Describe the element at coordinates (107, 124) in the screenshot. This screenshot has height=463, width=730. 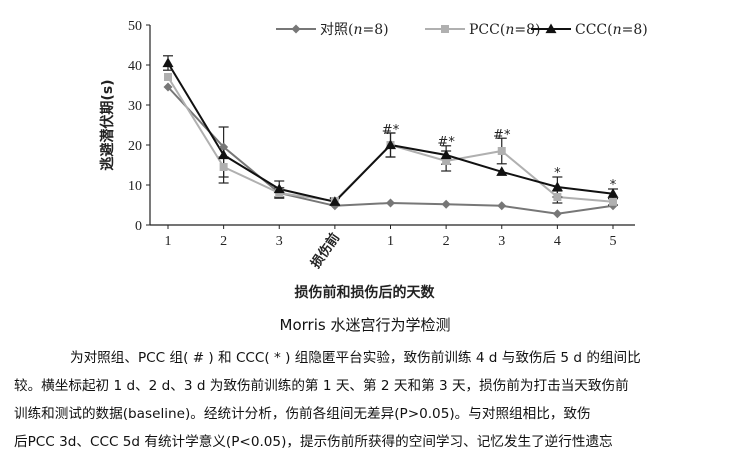
I see `y-axis-label: 逃避潜伏期(s)` at that location.